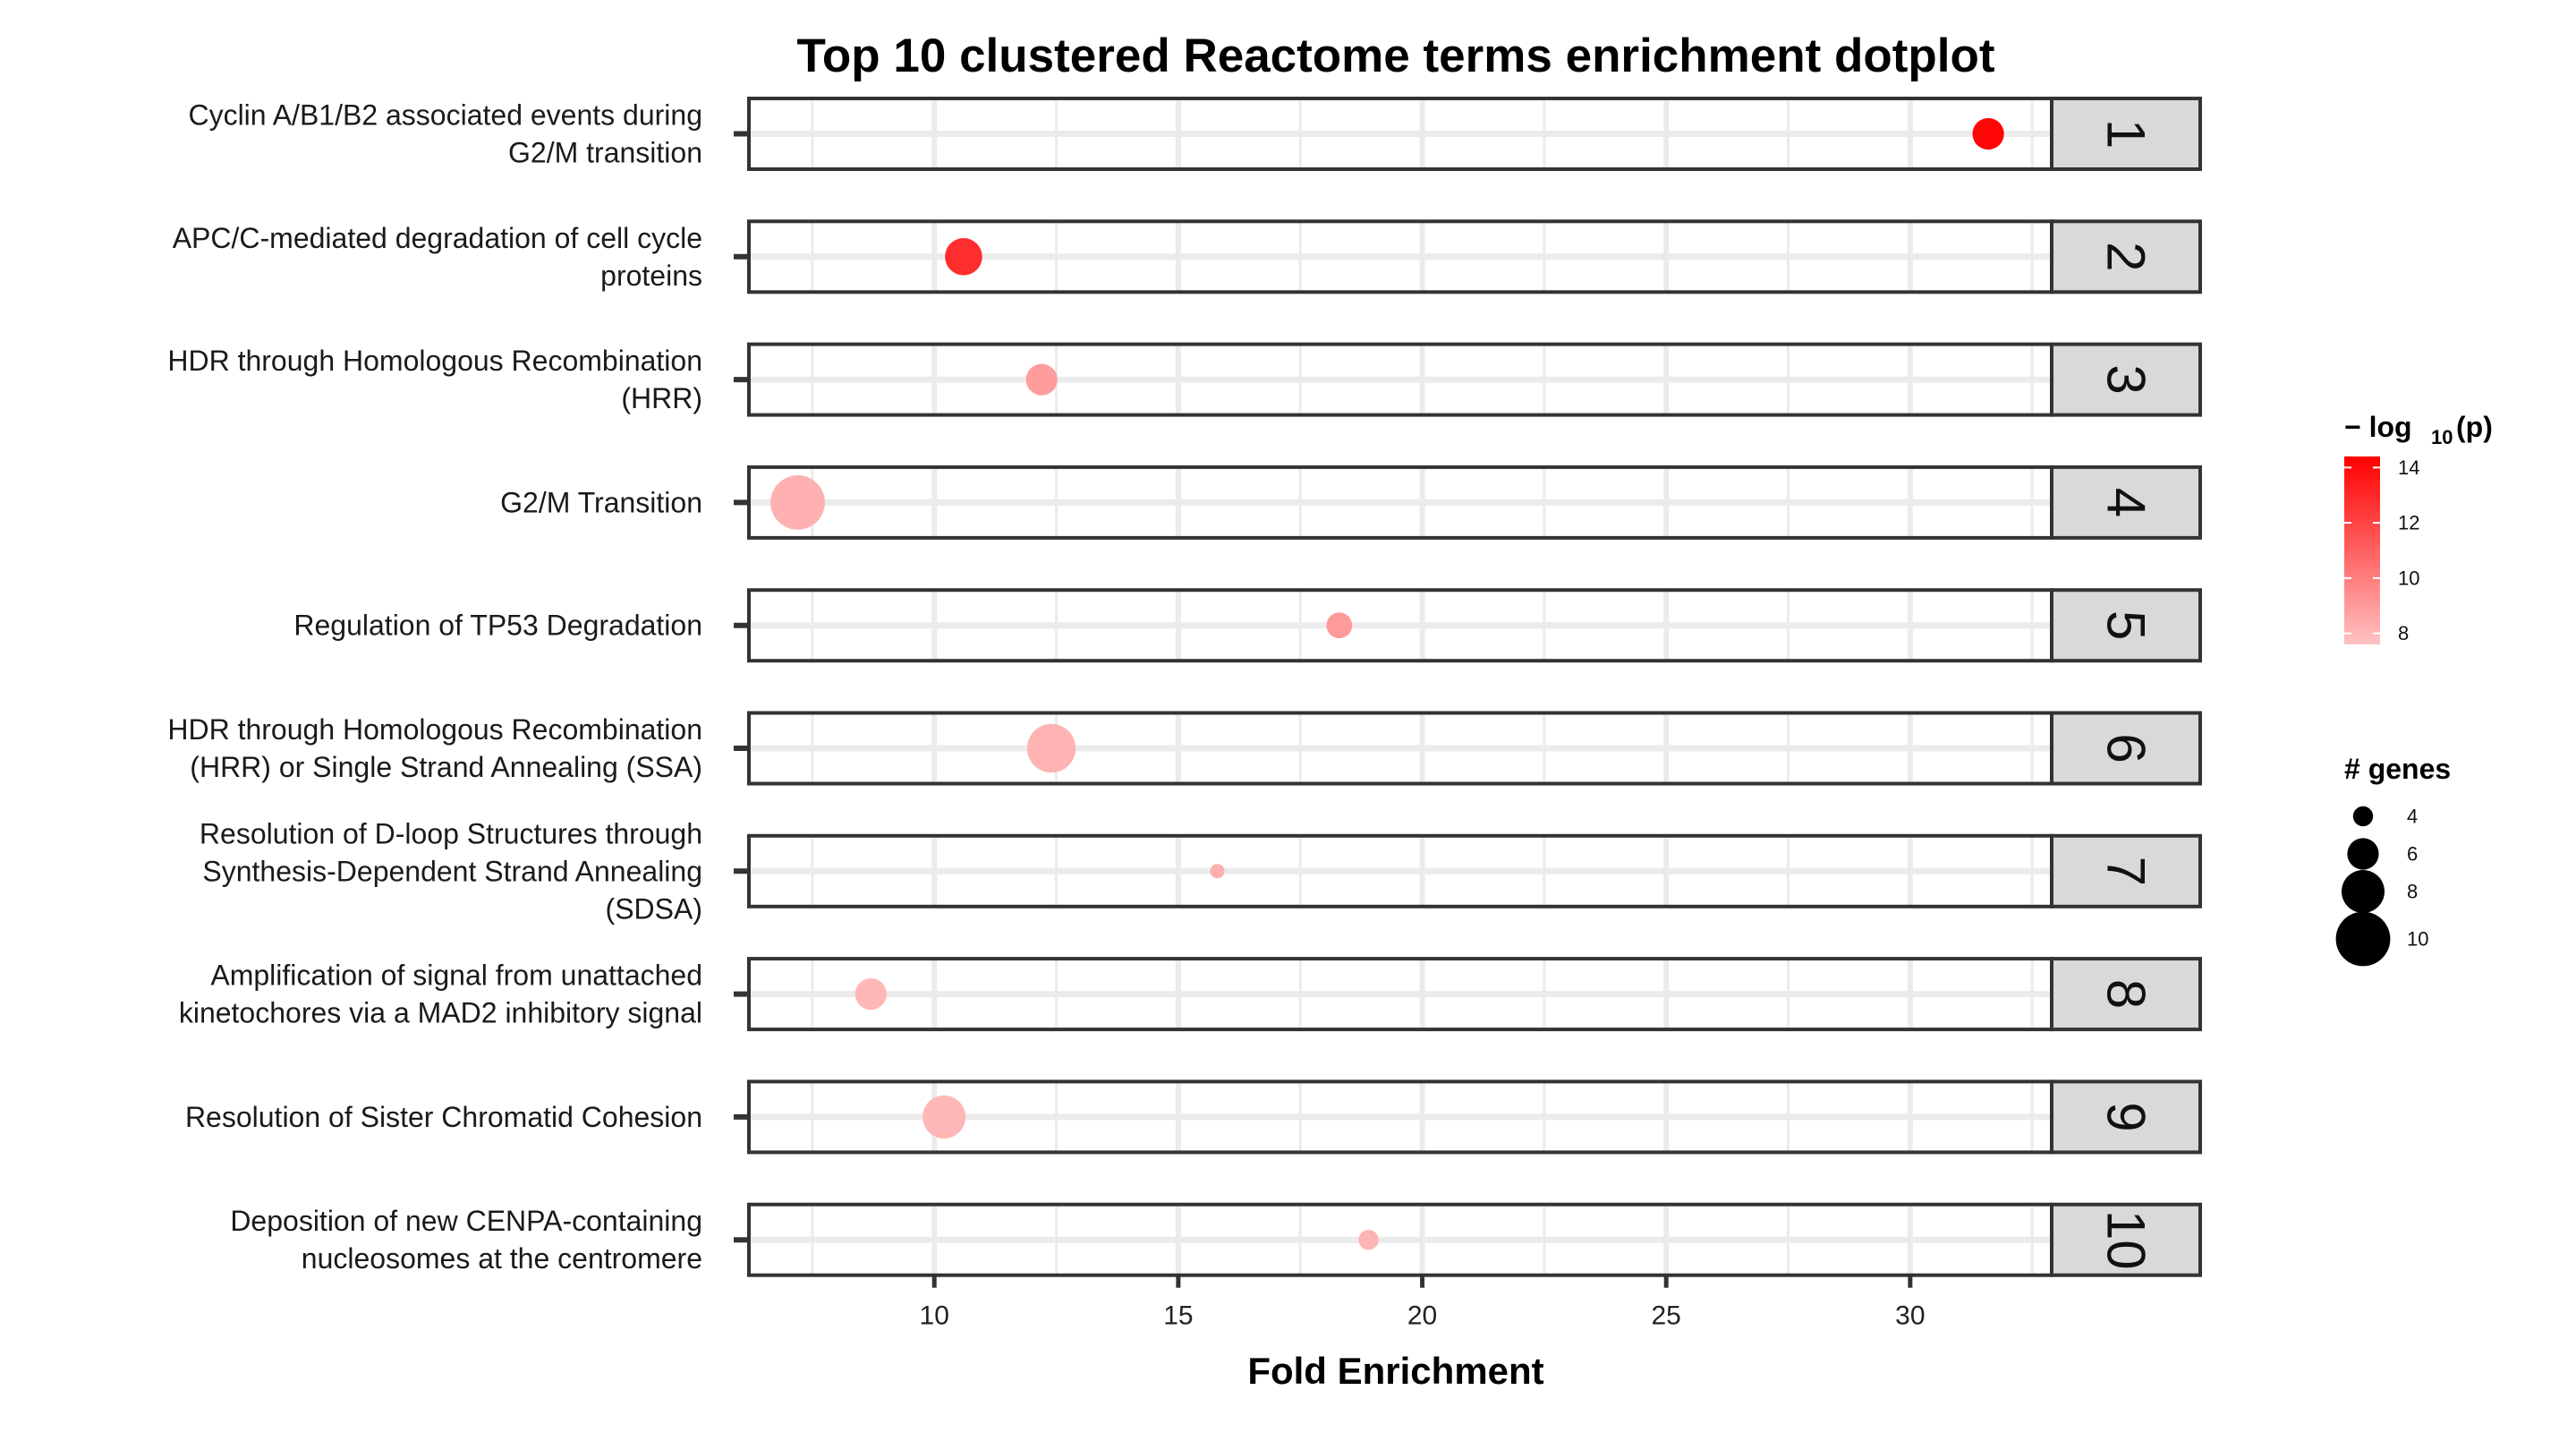 This screenshot has height=1450, width=2576. What do you see at coordinates (456, 976) in the screenshot?
I see `row-label: Amplification of signal from unattached` at bounding box center [456, 976].